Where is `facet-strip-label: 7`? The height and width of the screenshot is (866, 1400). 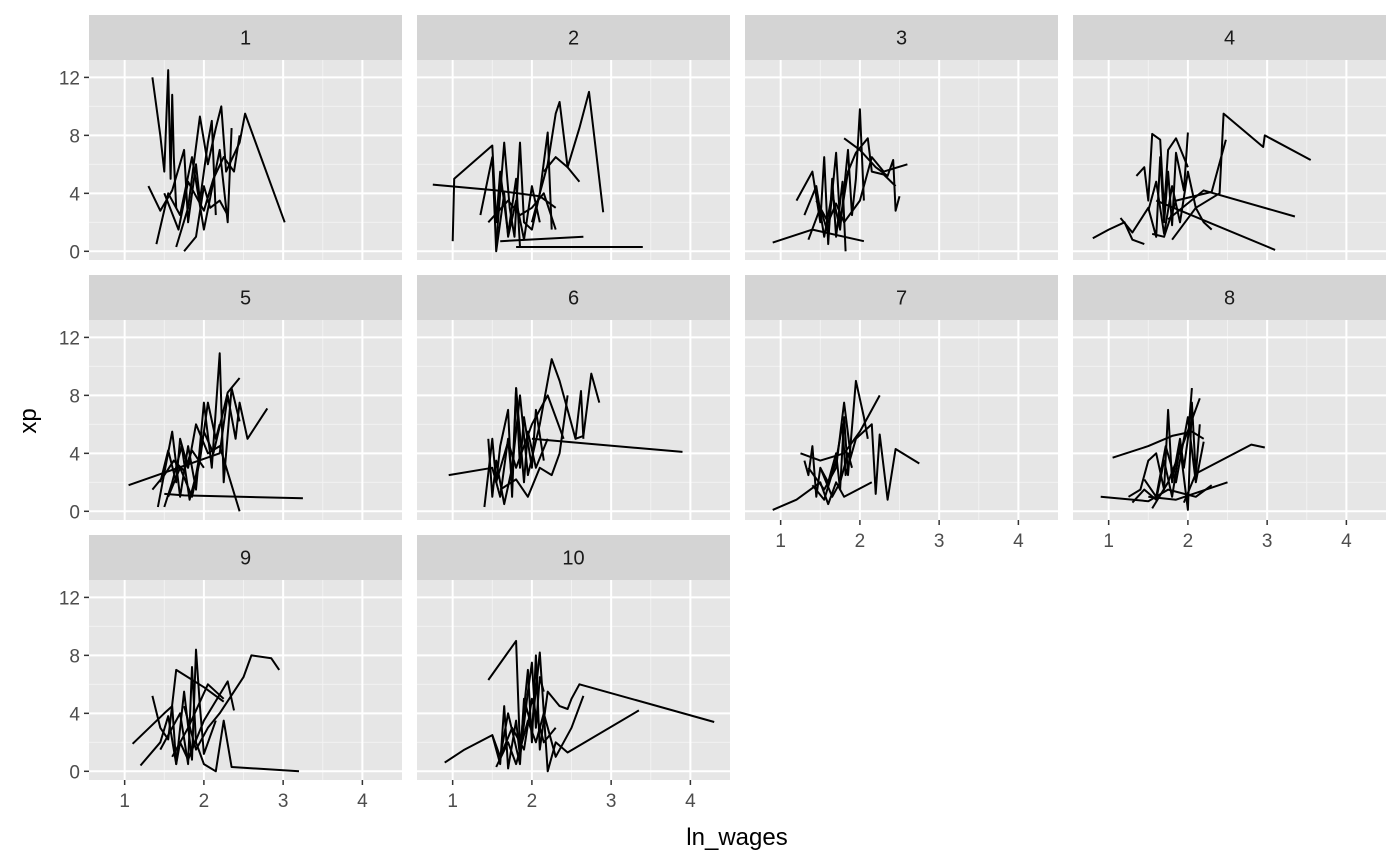 facet-strip-label: 7 is located at coordinates (901, 299).